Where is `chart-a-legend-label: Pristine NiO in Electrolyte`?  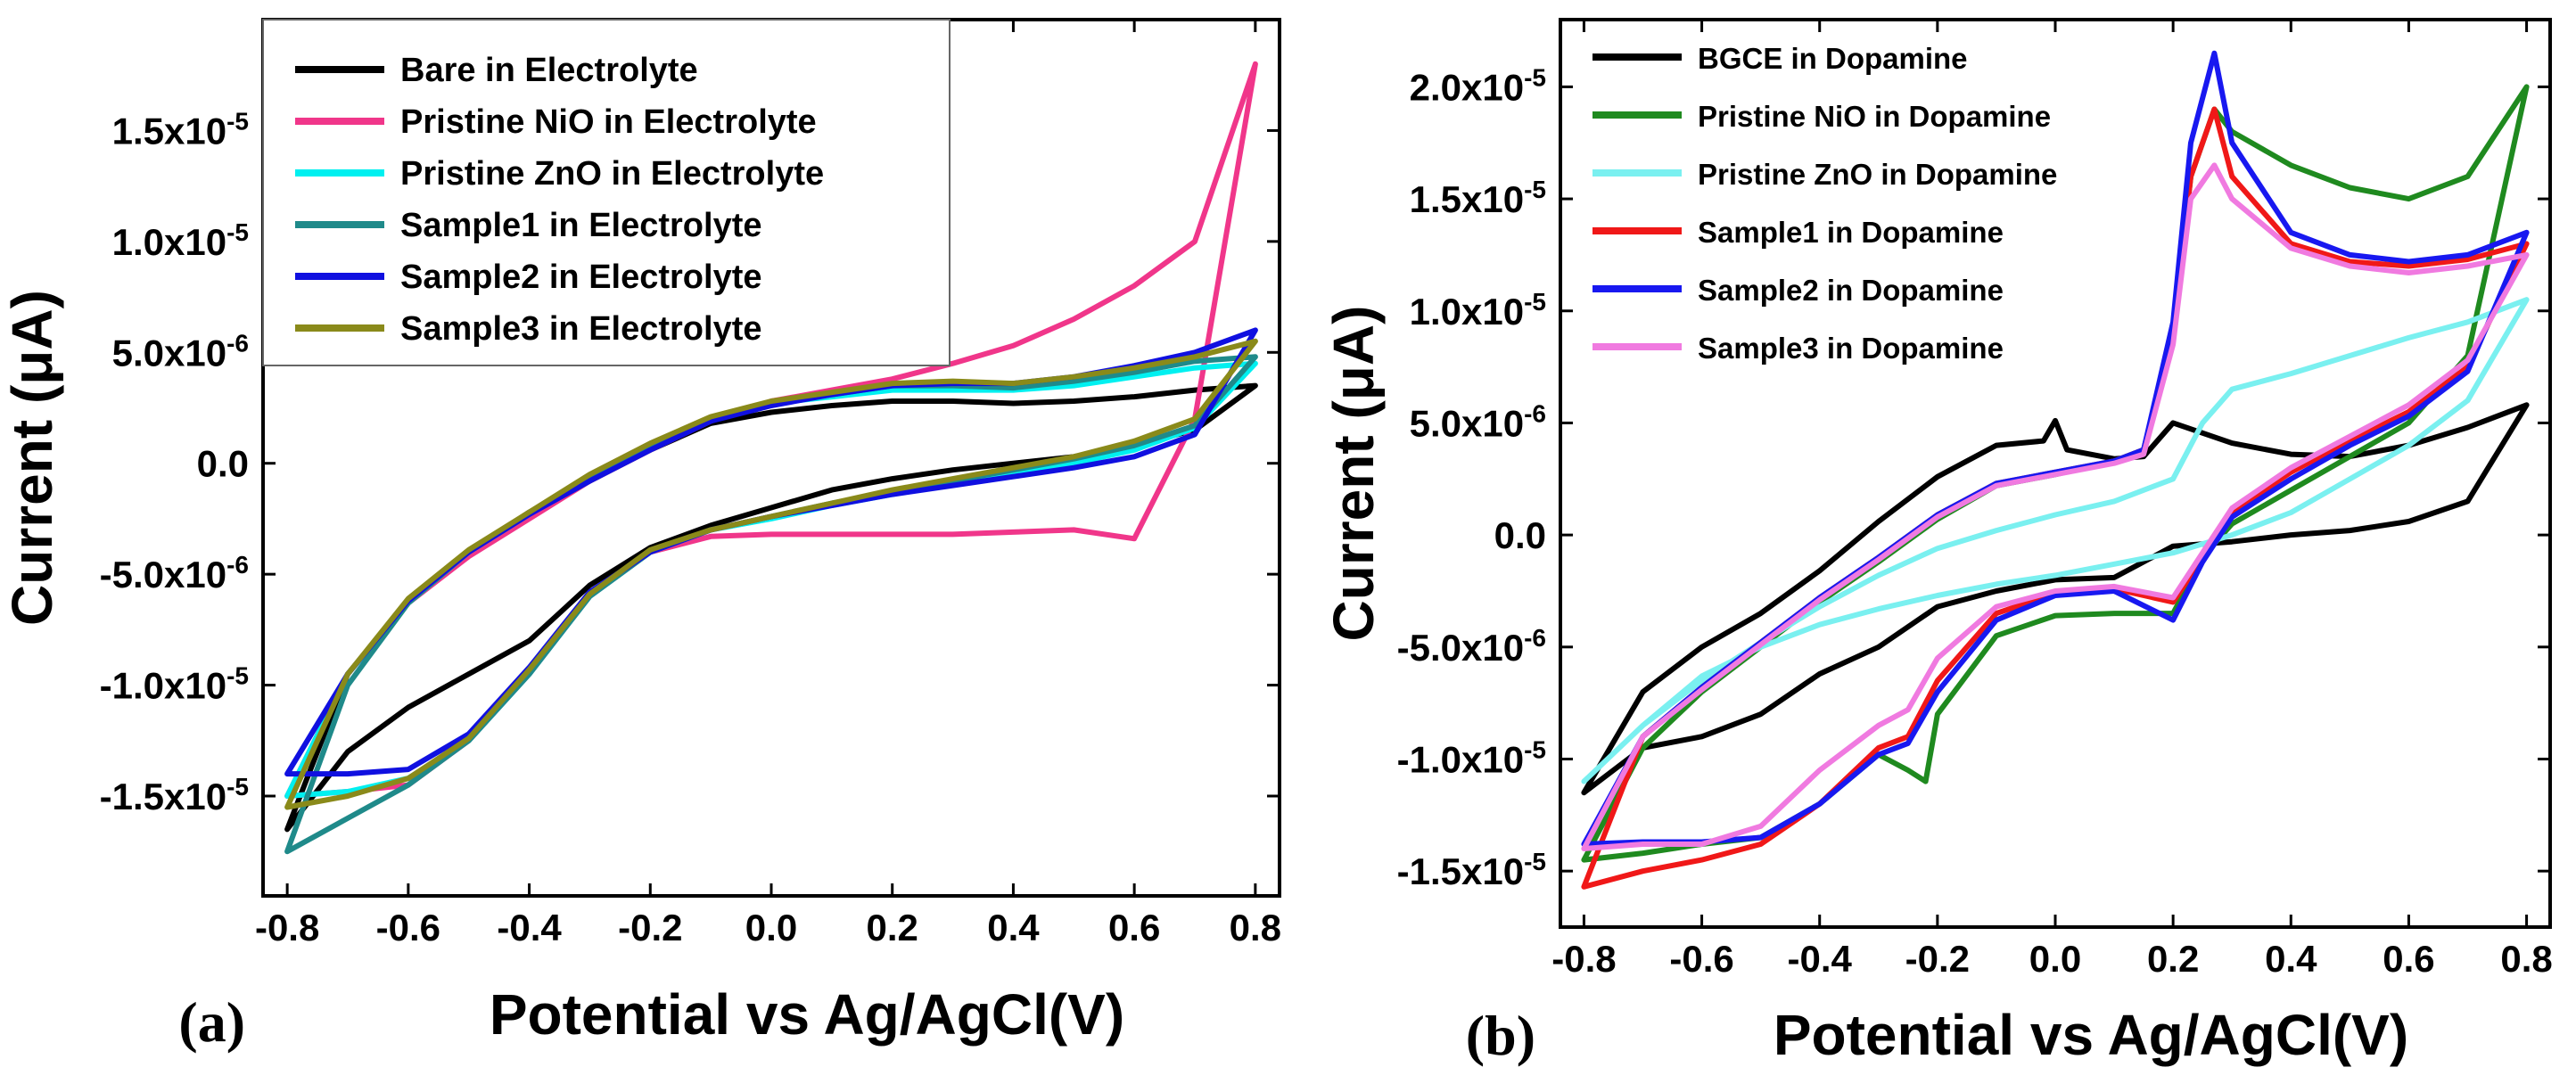 chart-a-legend-label: Pristine NiO in Electrolyte is located at coordinates (608, 122).